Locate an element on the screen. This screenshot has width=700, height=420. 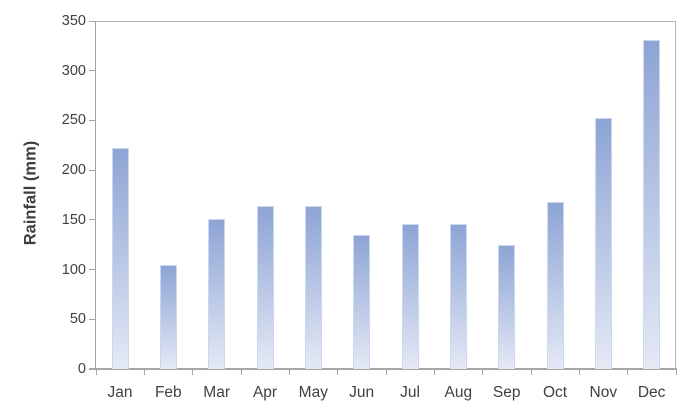
x-axis-label-jan: Jan is located at coordinates (120, 392).